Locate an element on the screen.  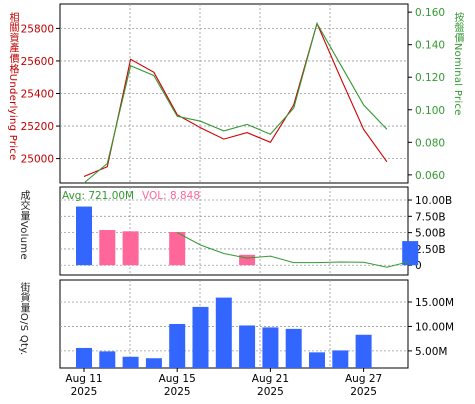
underlying-price-tick-label: 25600 is located at coordinates (37, 62).